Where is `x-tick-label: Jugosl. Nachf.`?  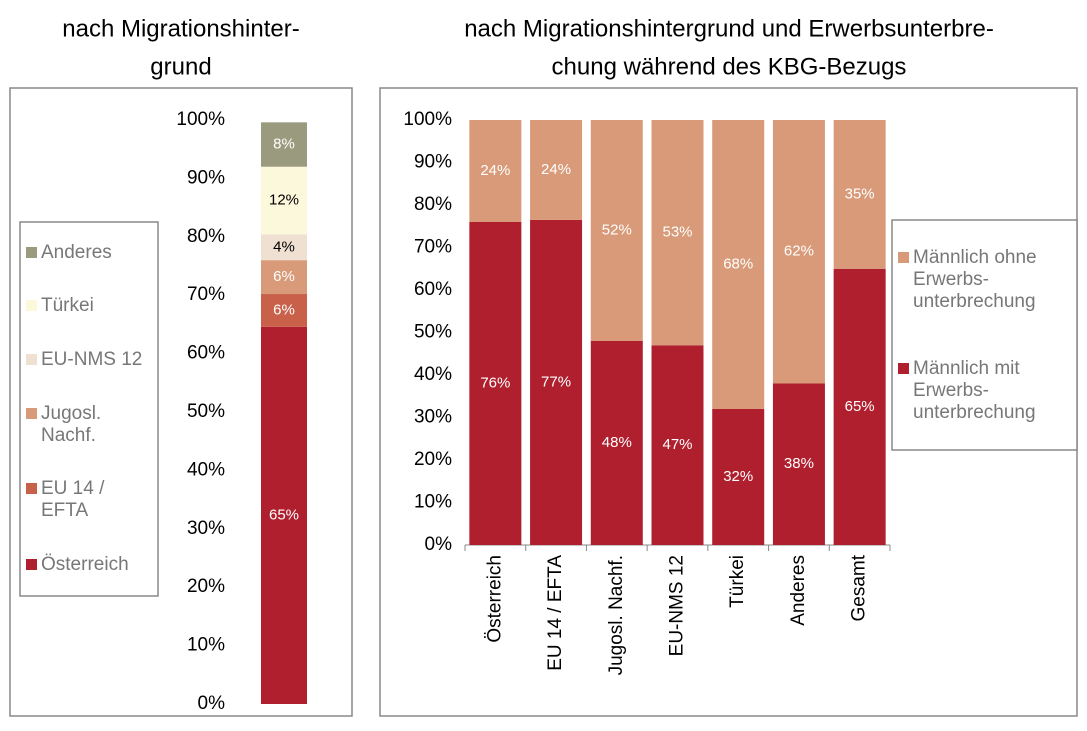
x-tick-label: Jugosl. Nachf. is located at coordinates (616, 615).